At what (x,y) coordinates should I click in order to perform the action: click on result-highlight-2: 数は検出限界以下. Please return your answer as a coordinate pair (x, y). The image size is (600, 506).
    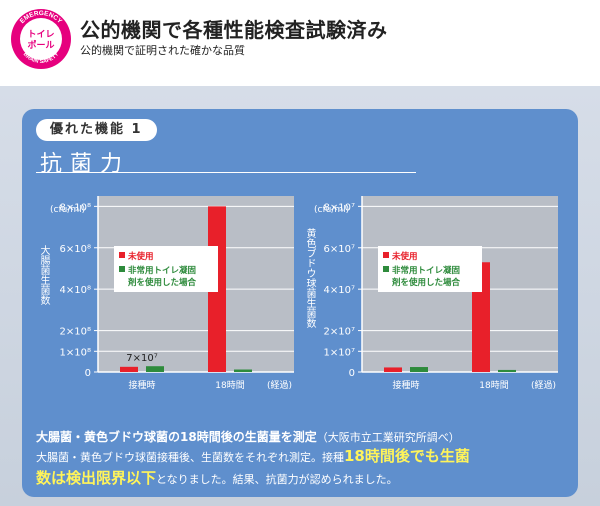
    Looking at the image, I should click on (96, 478).